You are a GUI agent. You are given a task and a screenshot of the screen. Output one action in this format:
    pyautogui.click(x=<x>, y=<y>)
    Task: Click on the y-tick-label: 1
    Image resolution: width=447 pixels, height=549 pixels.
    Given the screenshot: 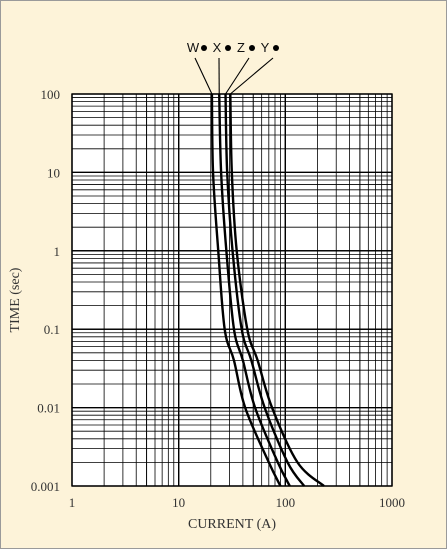 What is the action you would take?
    pyautogui.click(x=57, y=251)
    